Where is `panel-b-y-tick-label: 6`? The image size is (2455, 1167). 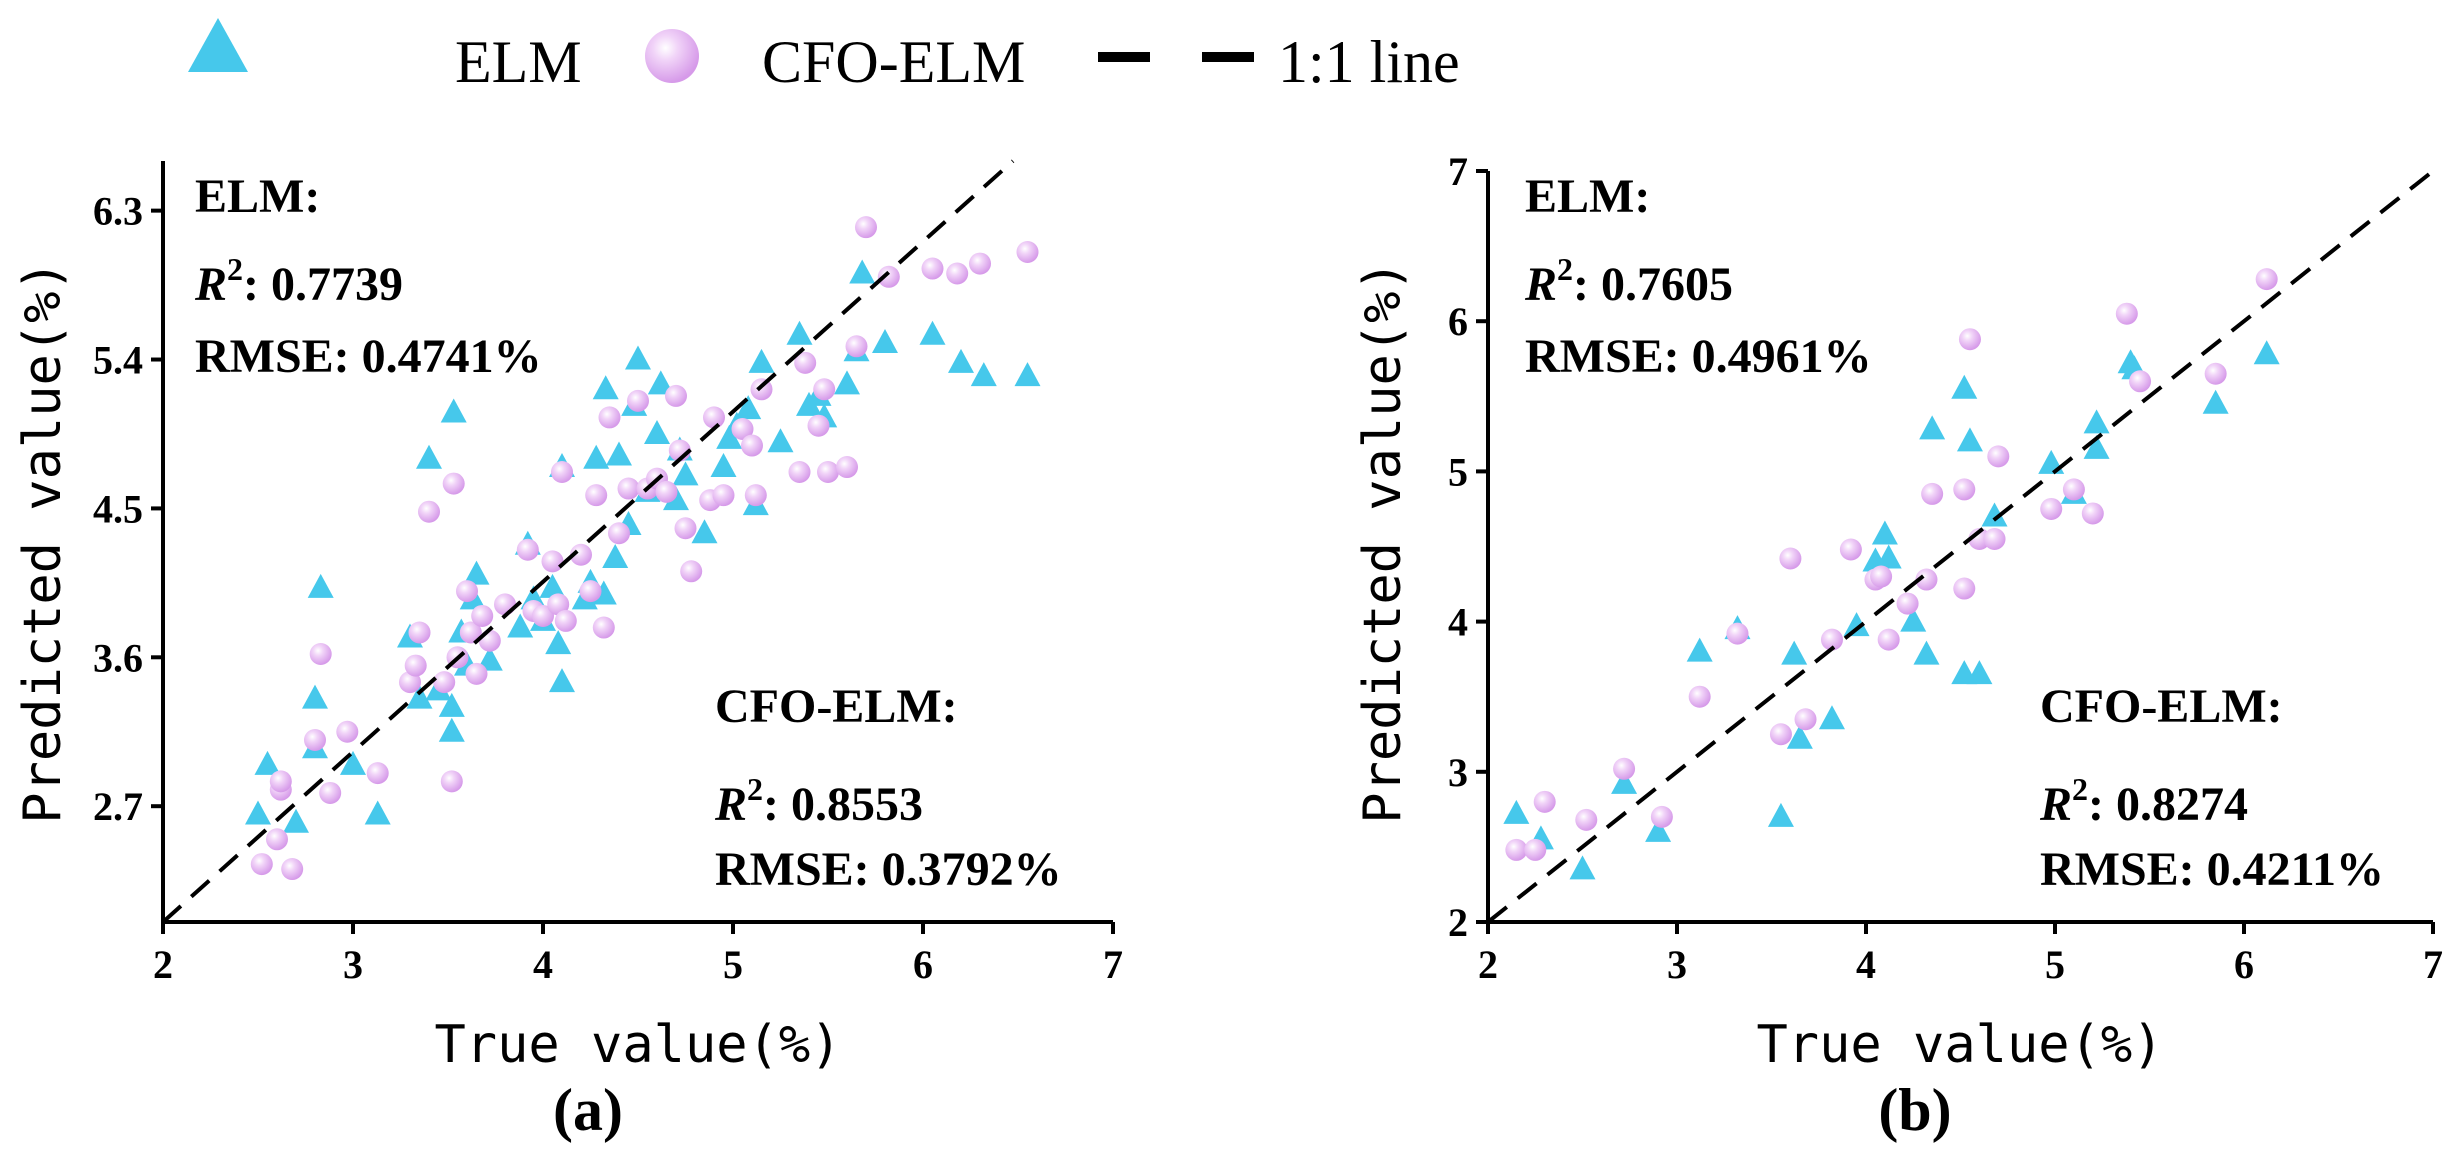 panel-b-y-tick-label: 6 is located at coordinates (1458, 321).